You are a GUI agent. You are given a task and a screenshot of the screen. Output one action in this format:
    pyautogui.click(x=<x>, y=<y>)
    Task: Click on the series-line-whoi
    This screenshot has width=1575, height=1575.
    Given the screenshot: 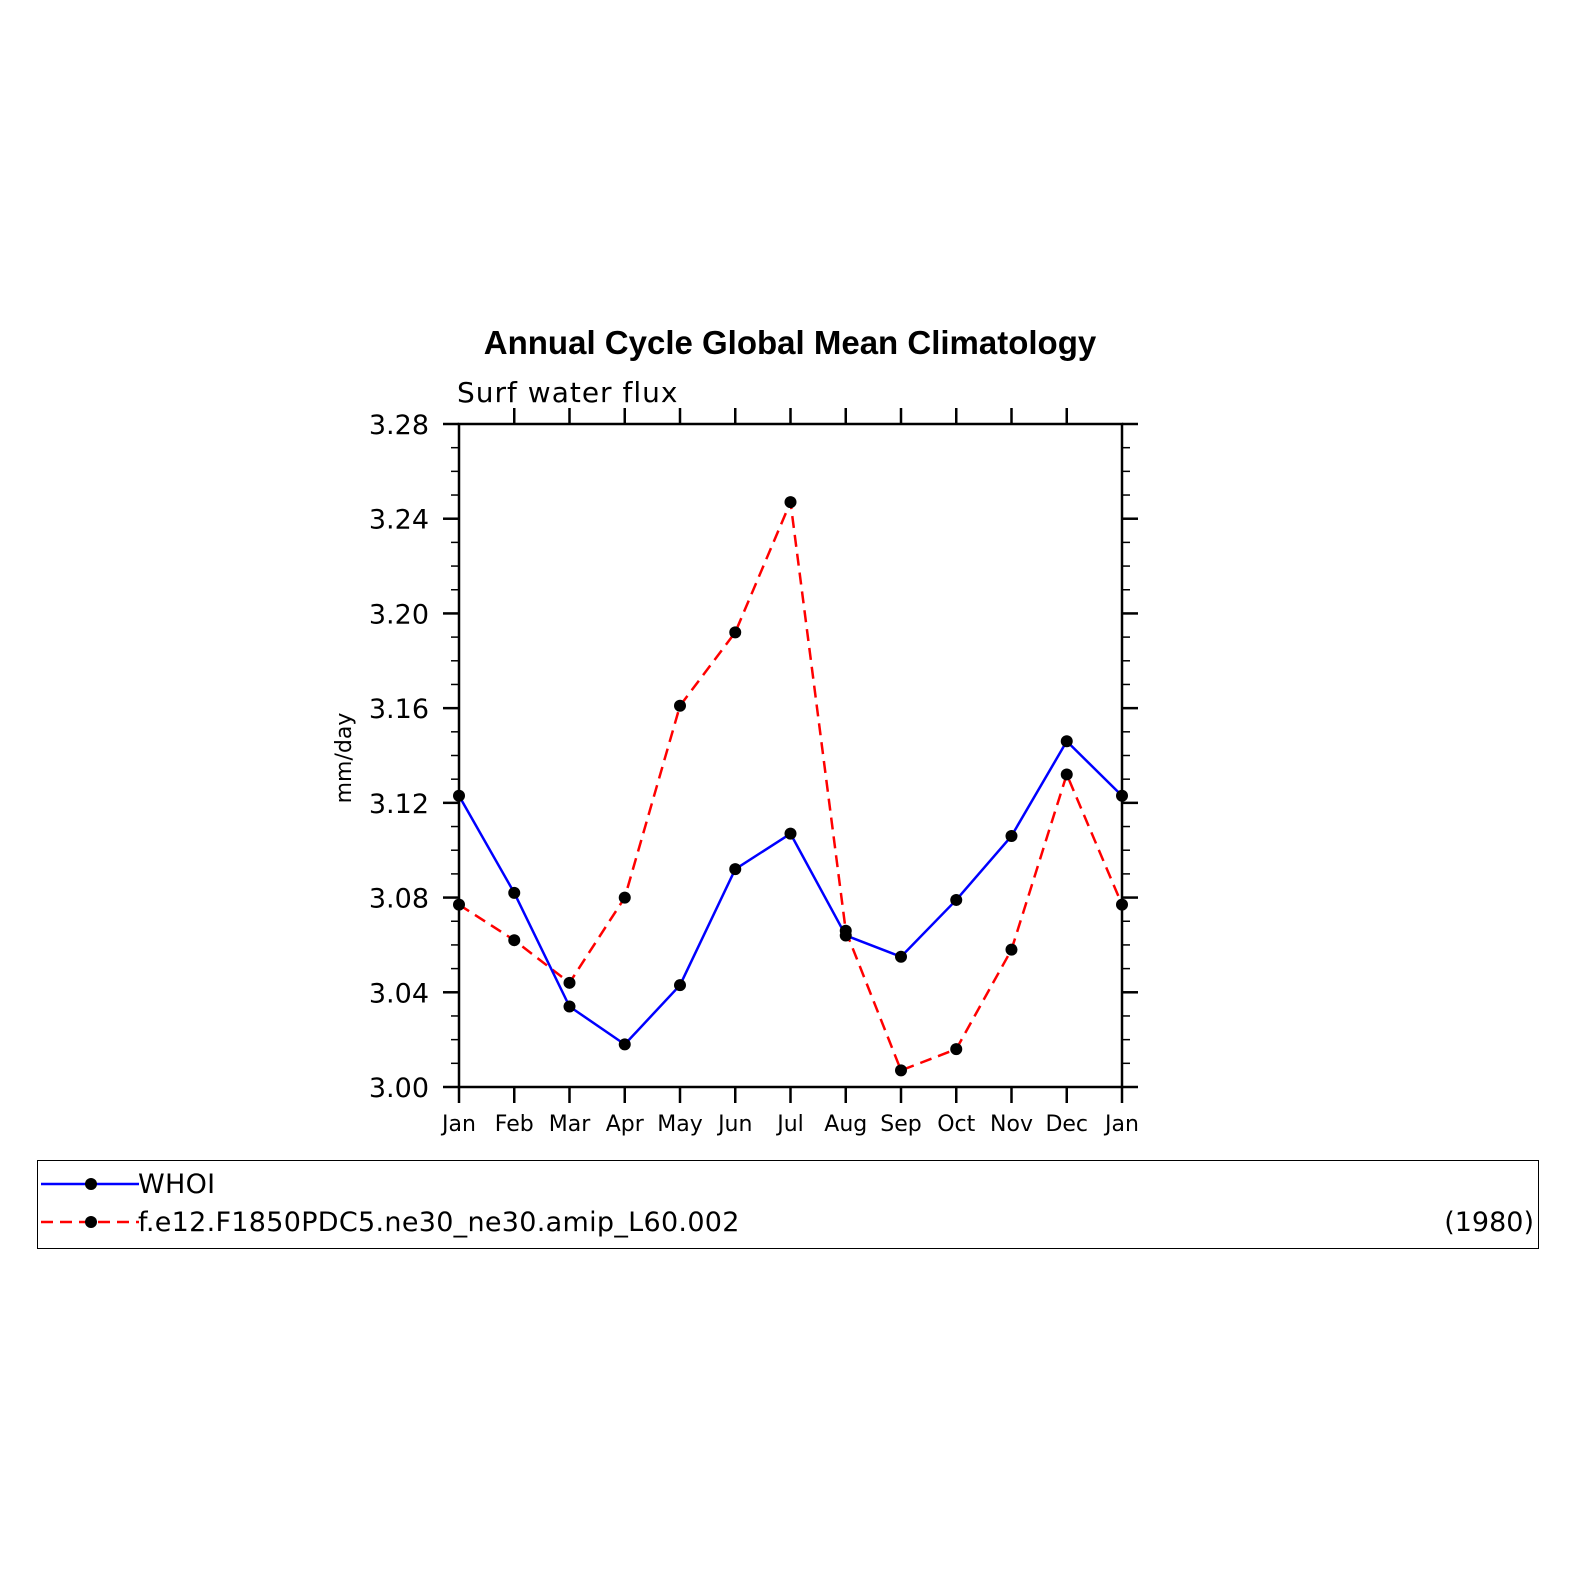 What is the action you would take?
    pyautogui.click(x=790, y=893)
    